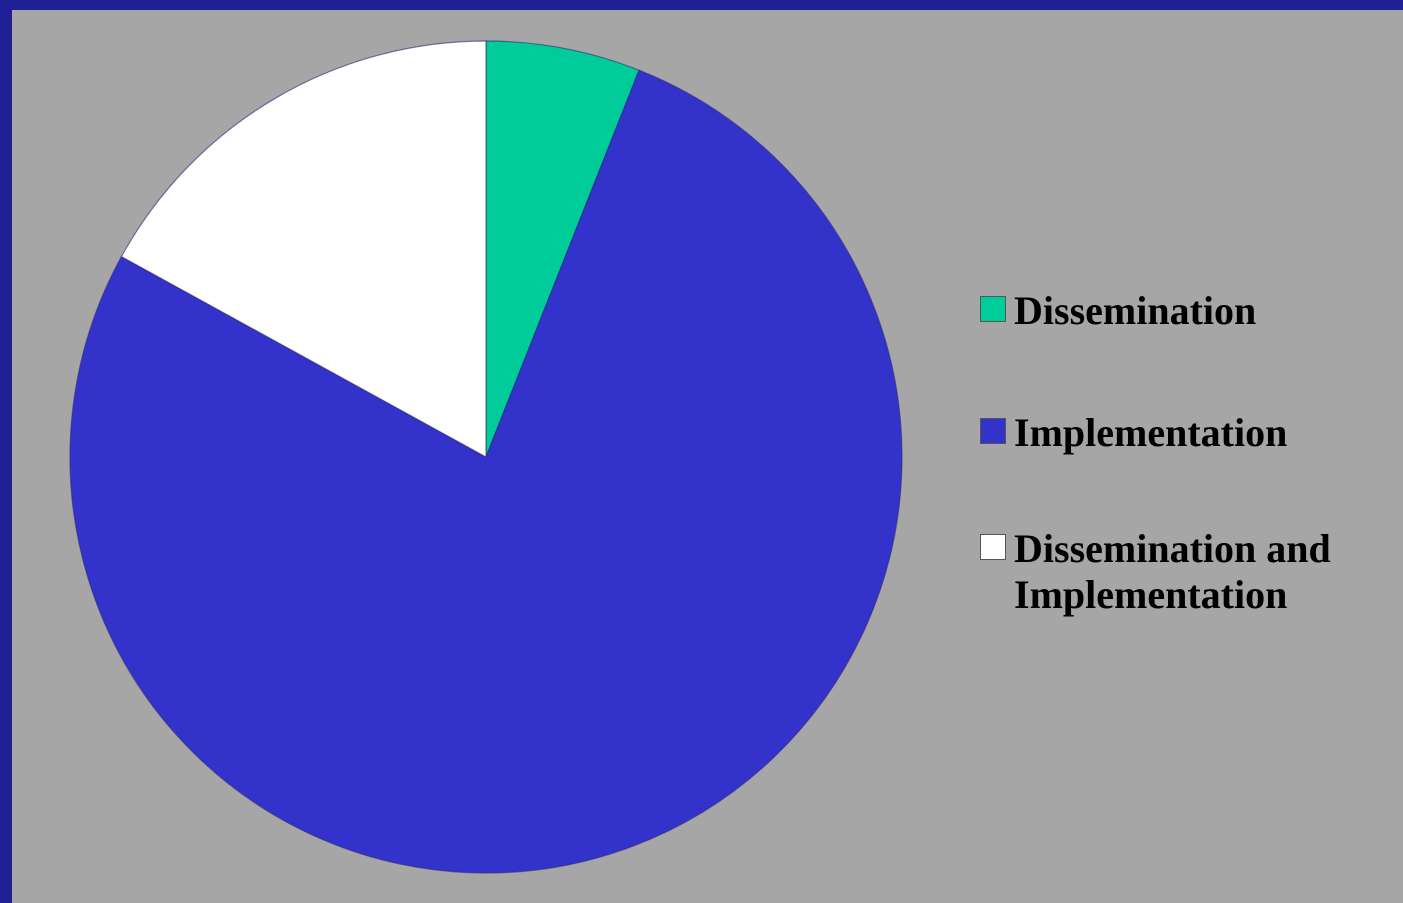 The height and width of the screenshot is (903, 1403). Describe the element at coordinates (993, 309) in the screenshot. I see `legend-swatch-dissemination` at that location.